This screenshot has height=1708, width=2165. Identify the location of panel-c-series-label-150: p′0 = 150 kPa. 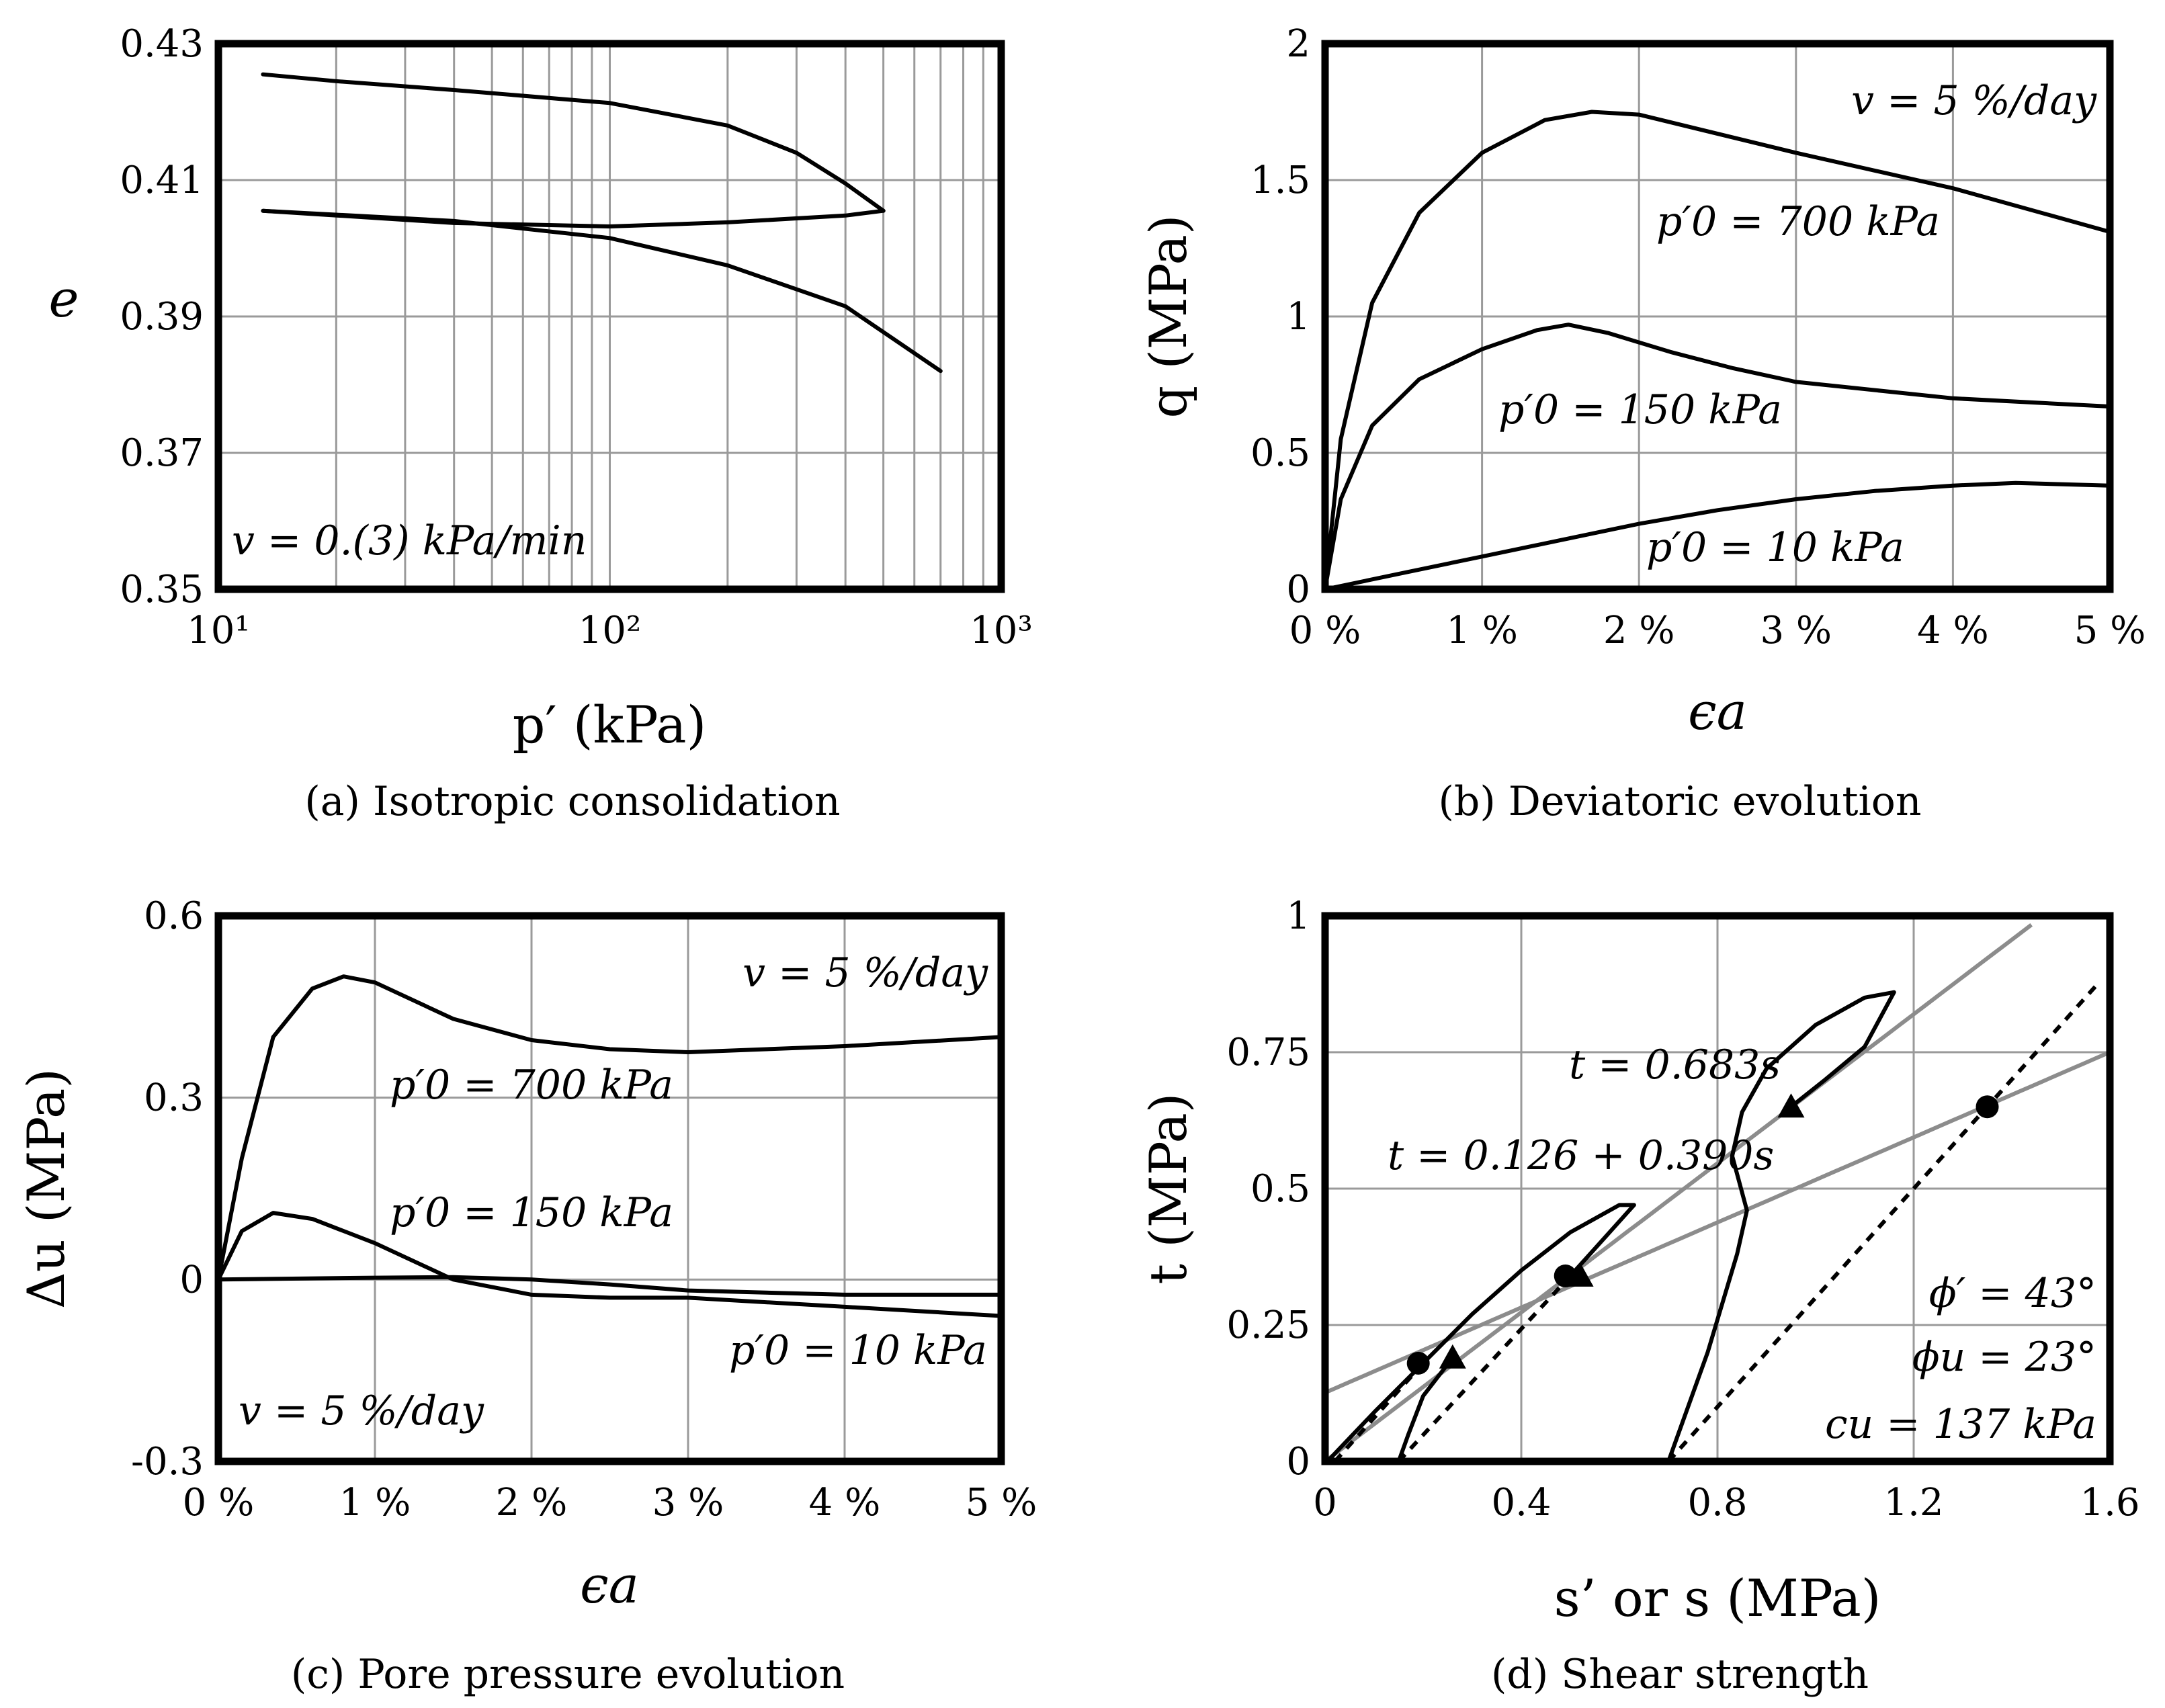
(531, 1212).